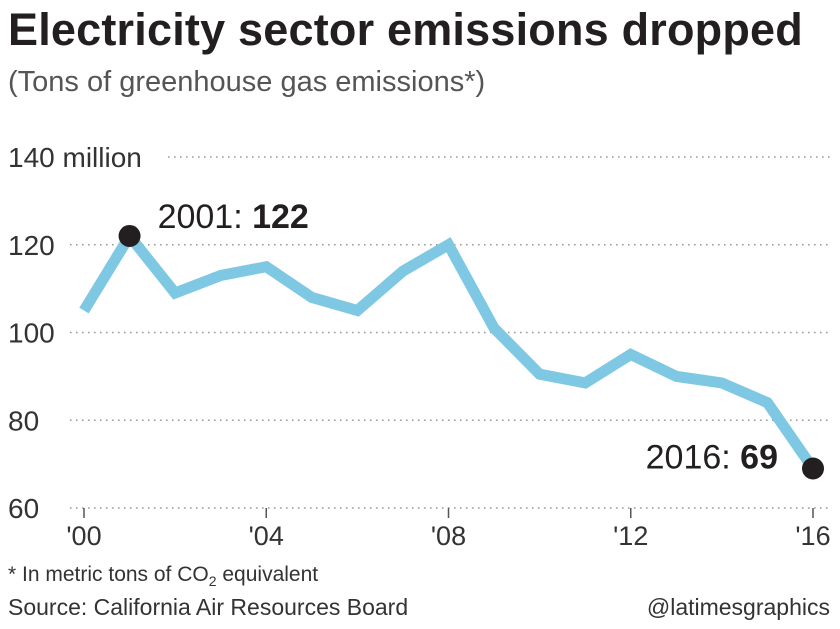 The height and width of the screenshot is (629, 840). I want to click on x-tick-label-2012: '12, so click(630, 536).